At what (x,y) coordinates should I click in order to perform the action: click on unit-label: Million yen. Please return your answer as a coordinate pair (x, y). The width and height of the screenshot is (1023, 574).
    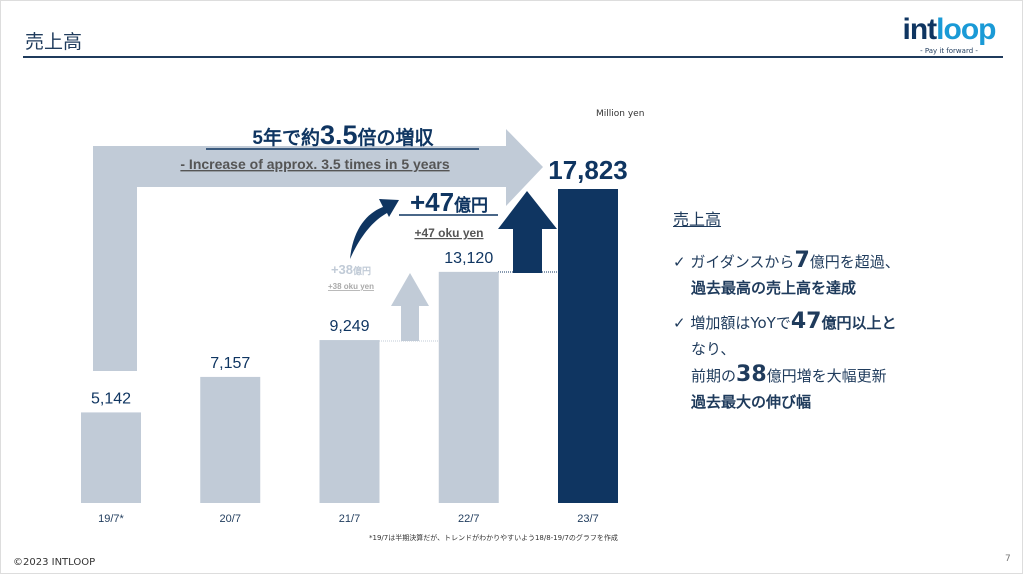
    Looking at the image, I should click on (620, 114).